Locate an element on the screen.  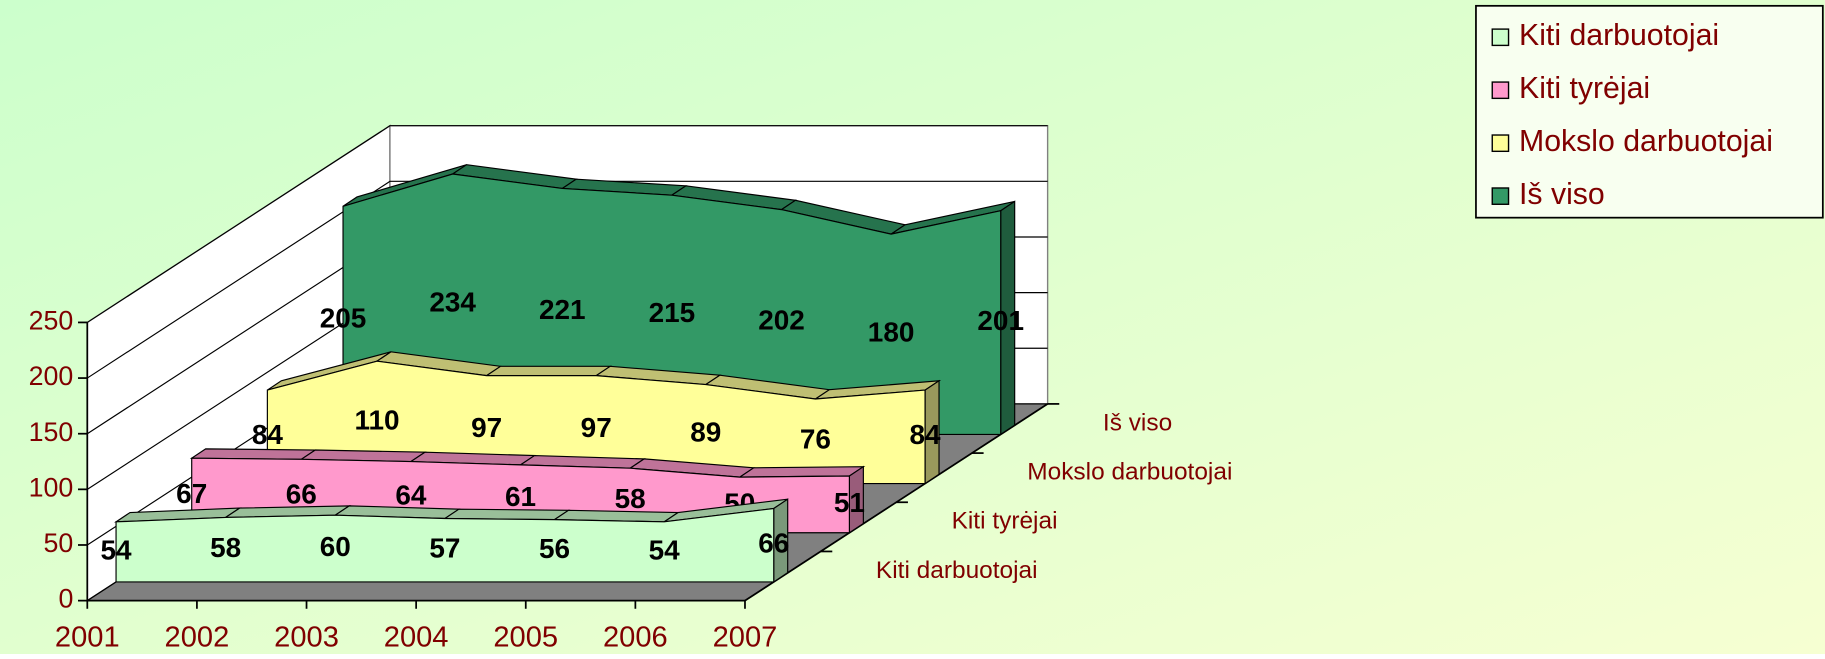
data-label: 64 is located at coordinates (411, 495).